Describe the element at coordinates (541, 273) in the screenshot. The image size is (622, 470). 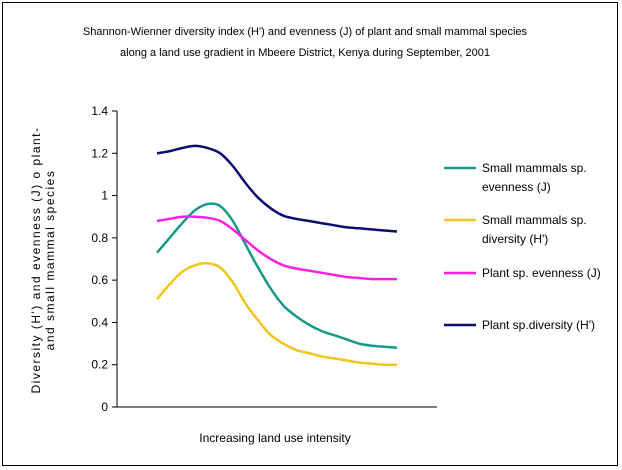
I see `legend-label-2: Plant sp. evenness (J)` at that location.